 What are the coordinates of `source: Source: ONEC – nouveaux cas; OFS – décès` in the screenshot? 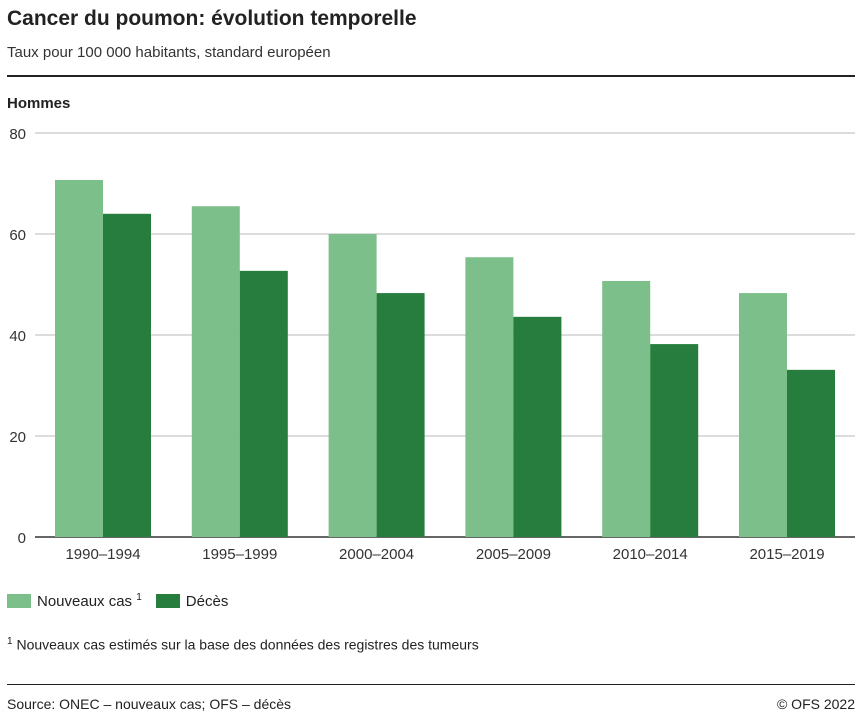 It's located at (149, 704).